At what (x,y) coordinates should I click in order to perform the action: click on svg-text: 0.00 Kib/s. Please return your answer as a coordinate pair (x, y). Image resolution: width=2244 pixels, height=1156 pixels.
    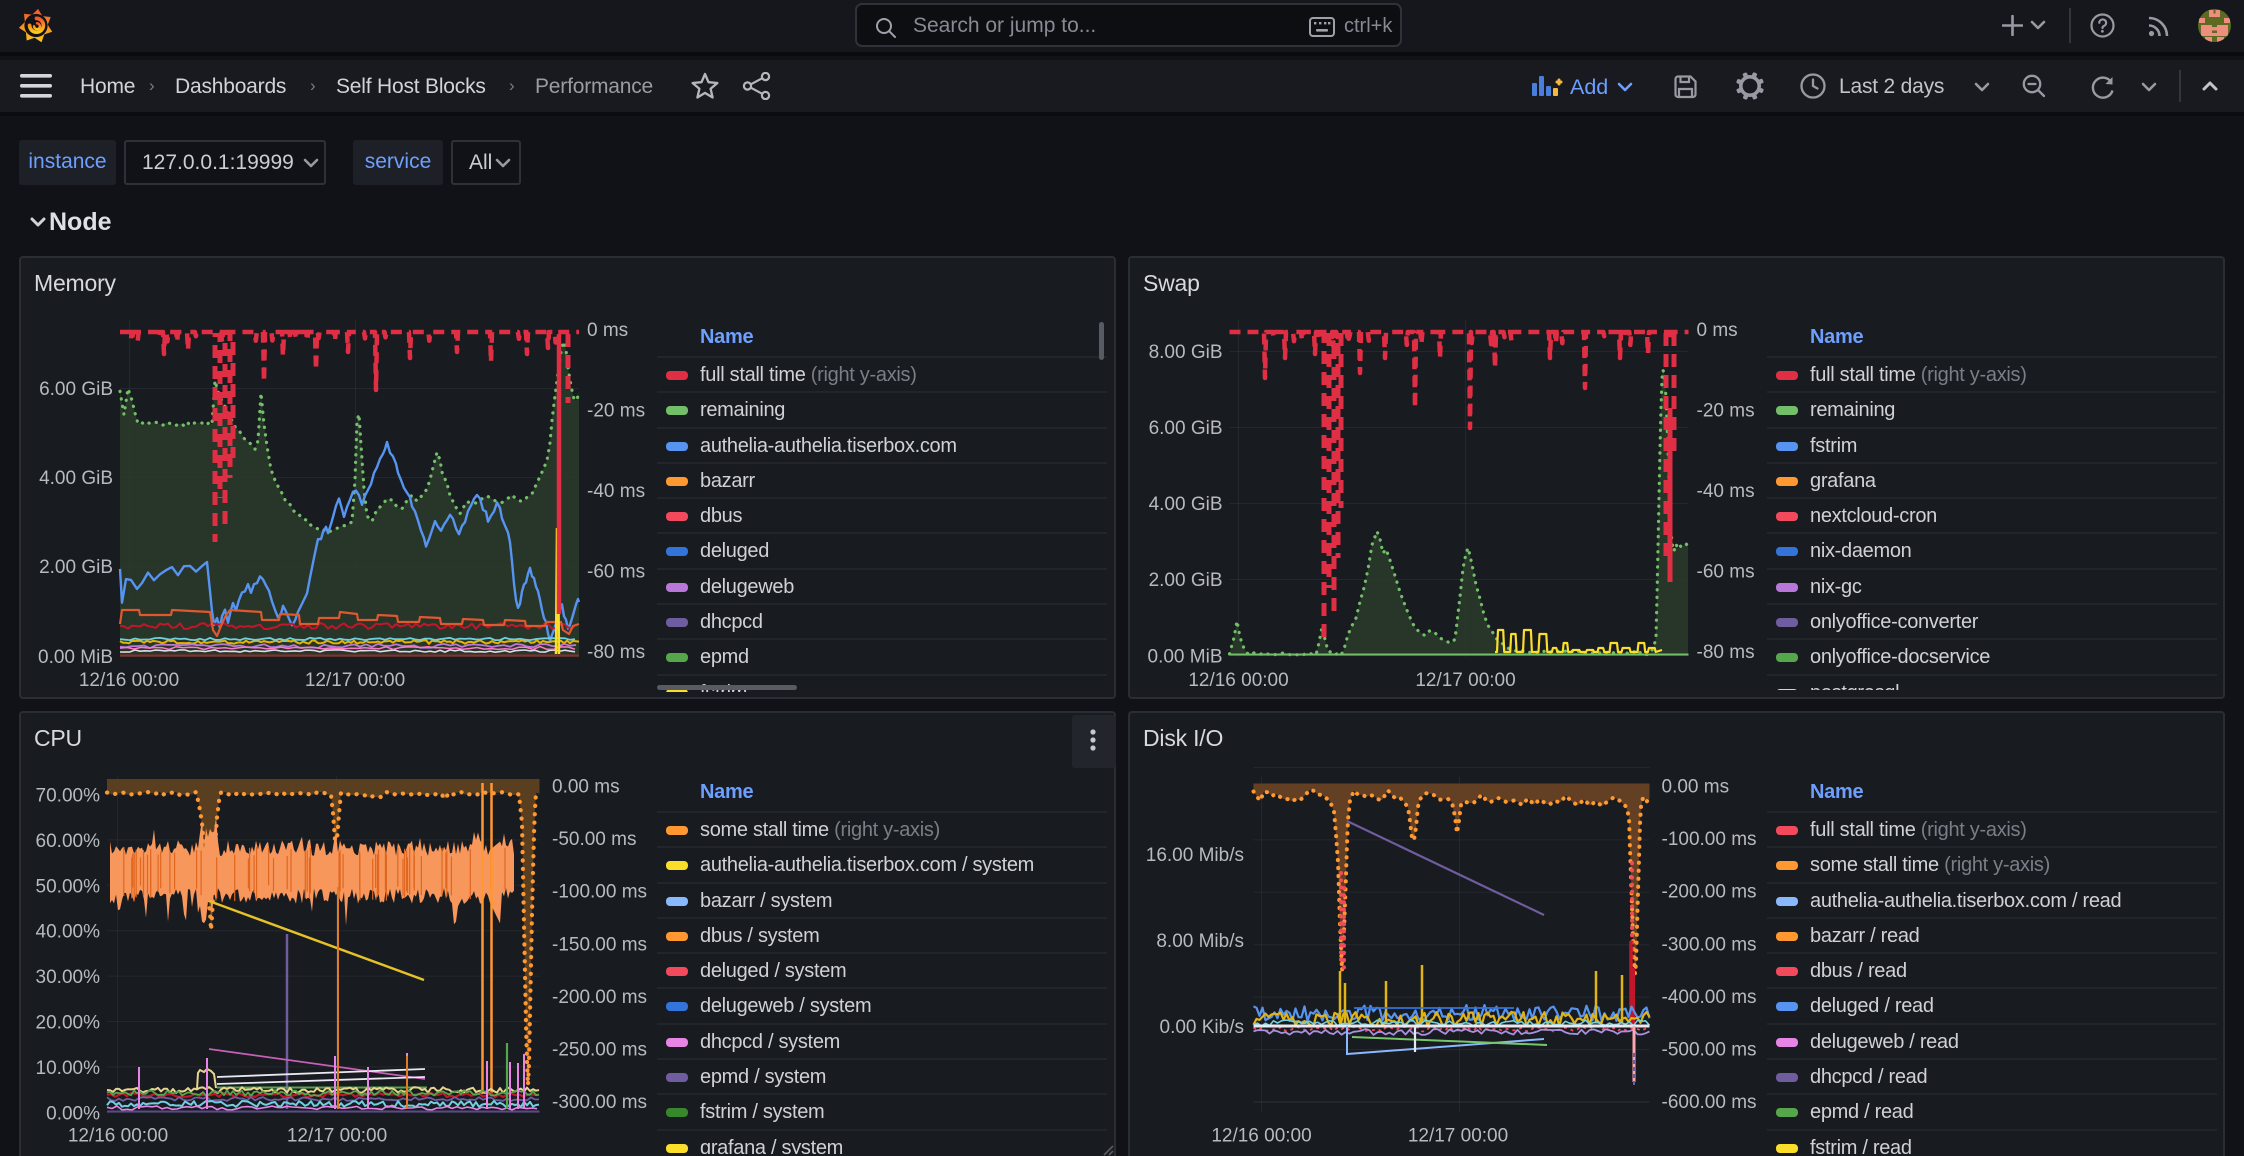
    Looking at the image, I should click on (1202, 1027).